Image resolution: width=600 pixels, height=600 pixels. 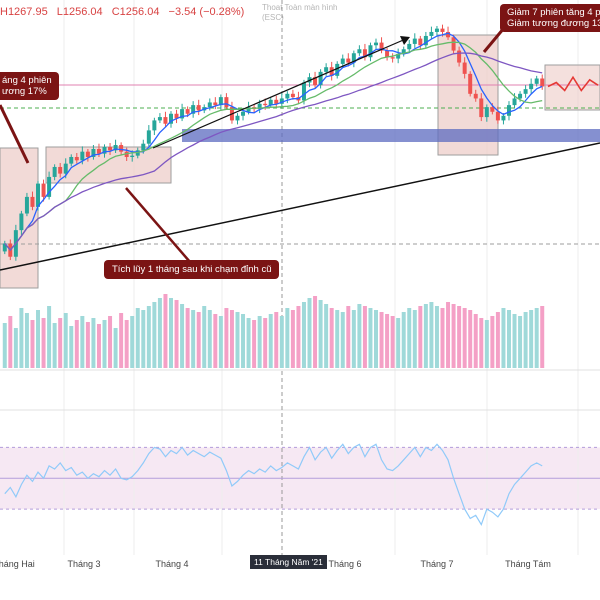 What do you see at coordinates (172, 564) in the screenshot?
I see `x-tick-label: Tháng 4` at bounding box center [172, 564].